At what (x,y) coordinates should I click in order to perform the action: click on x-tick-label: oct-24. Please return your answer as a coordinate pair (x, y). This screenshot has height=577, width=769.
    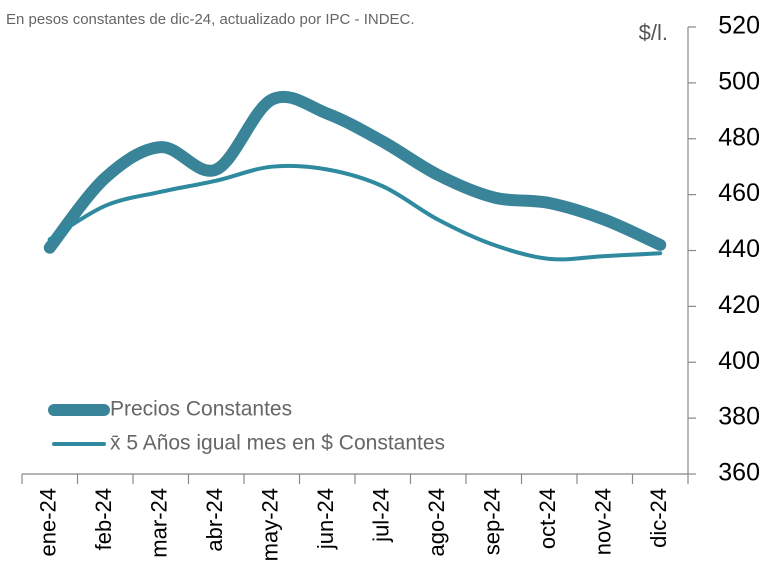
    Looking at the image, I should click on (547, 518).